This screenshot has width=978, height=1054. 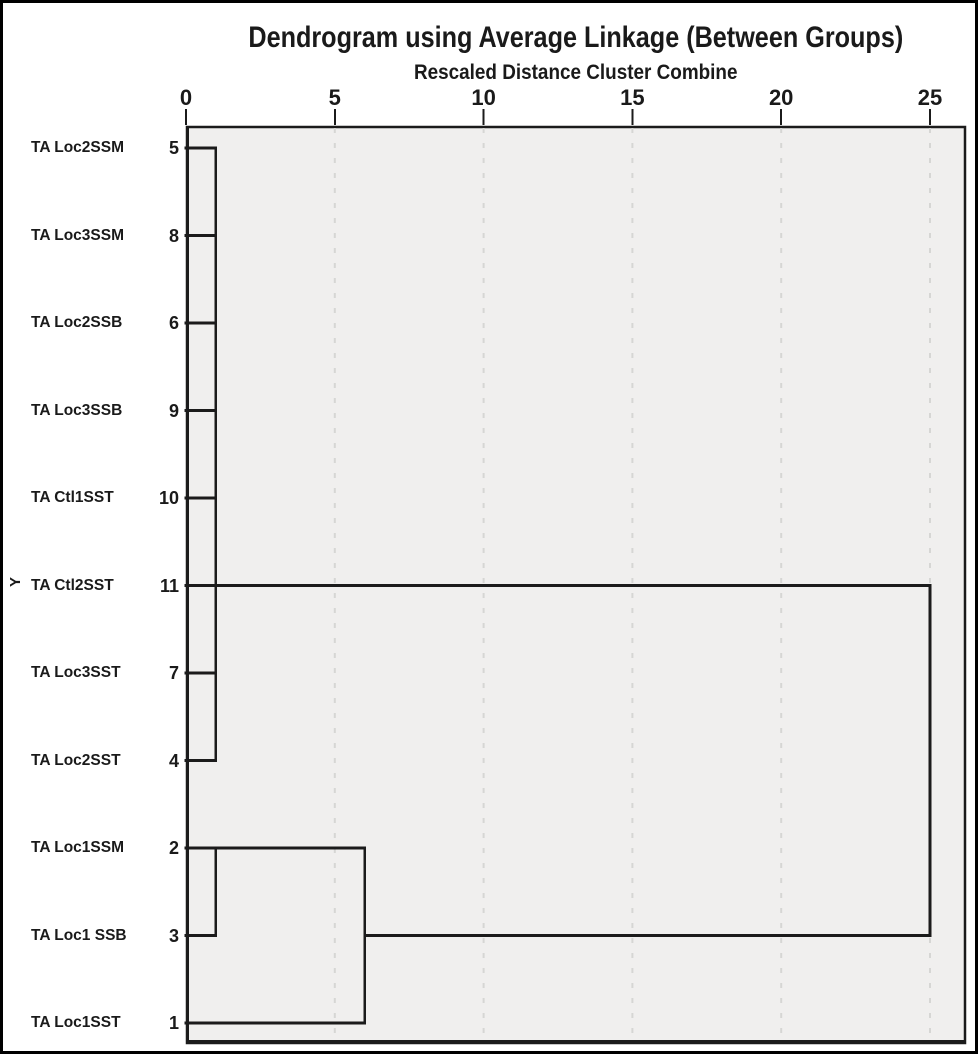 I want to click on x-axis-tick-label: 15, so click(x=632, y=97).